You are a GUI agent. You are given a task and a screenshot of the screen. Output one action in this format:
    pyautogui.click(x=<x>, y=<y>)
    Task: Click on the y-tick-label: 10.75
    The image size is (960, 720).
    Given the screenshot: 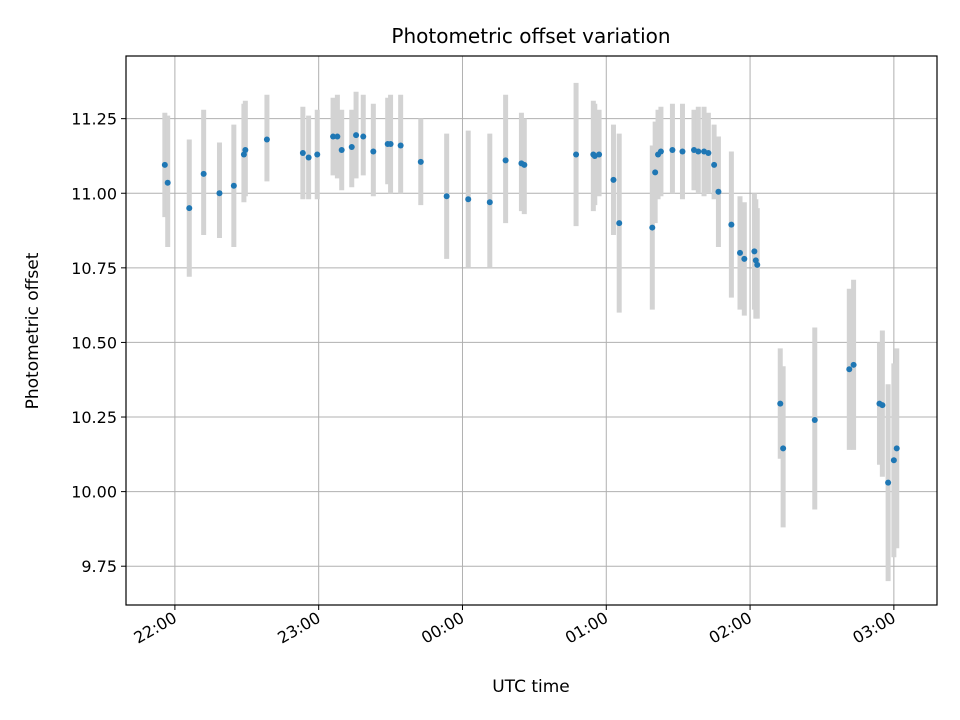 What is the action you would take?
    pyautogui.click(x=94, y=268)
    